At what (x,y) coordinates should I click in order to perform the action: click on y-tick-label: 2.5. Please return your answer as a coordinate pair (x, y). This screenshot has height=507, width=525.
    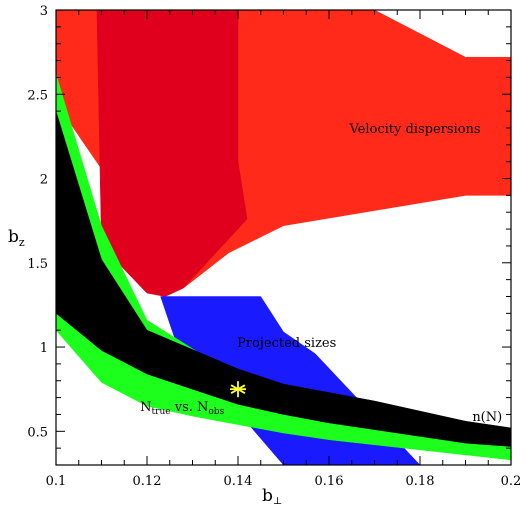
    Looking at the image, I should click on (37, 95).